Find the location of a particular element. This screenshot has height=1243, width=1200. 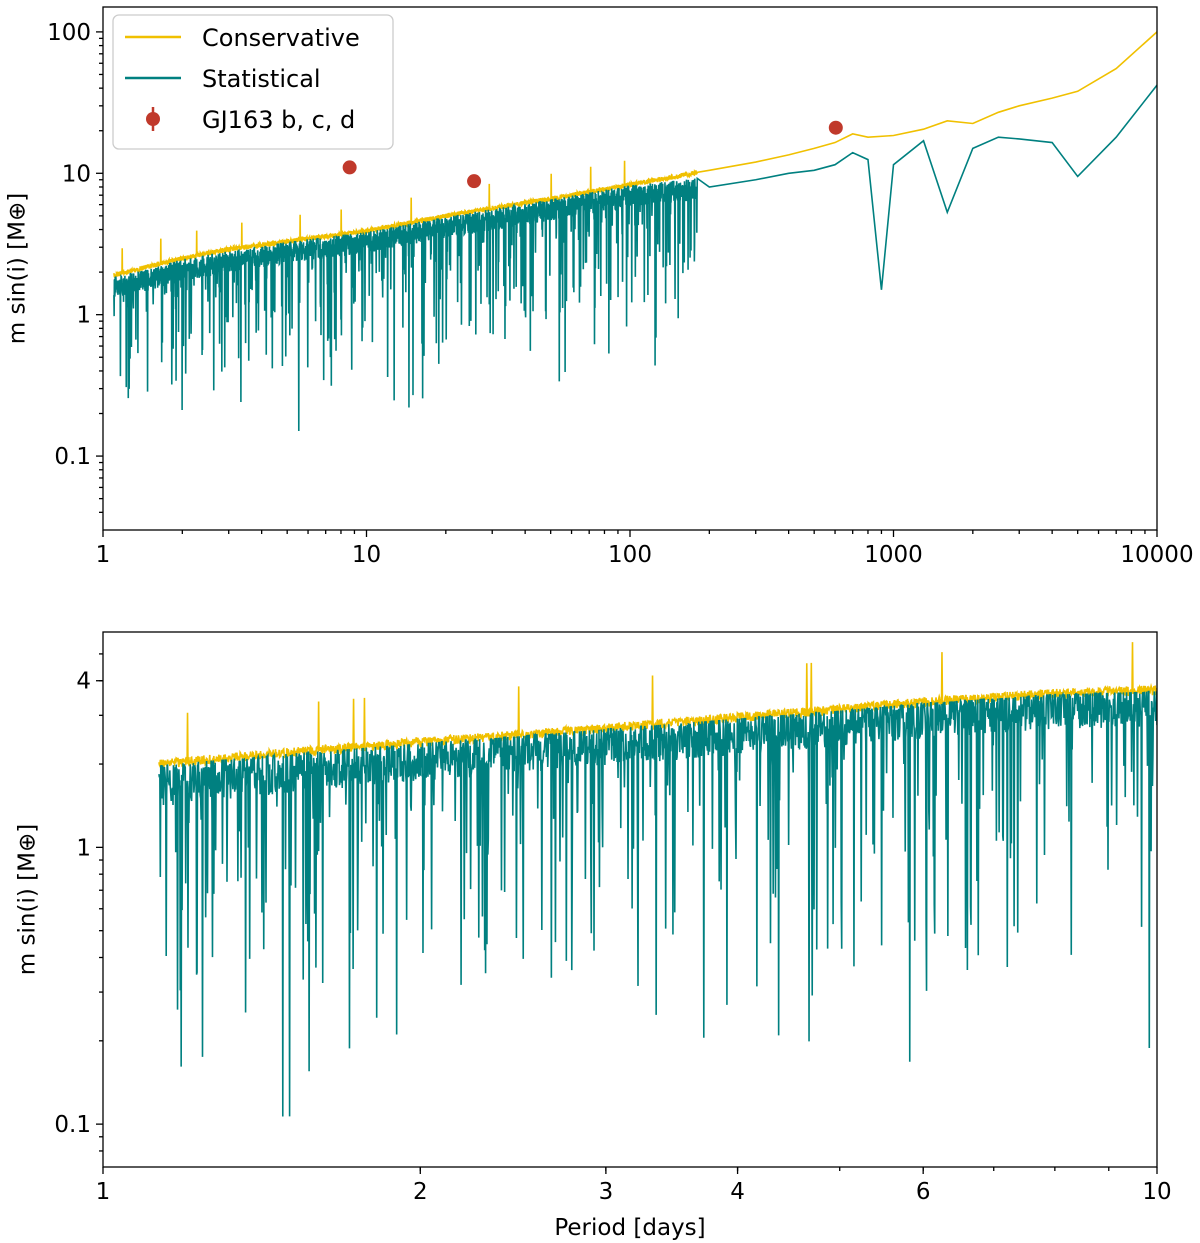

legend-label: GJ163 b, c, d is located at coordinates (278, 120).